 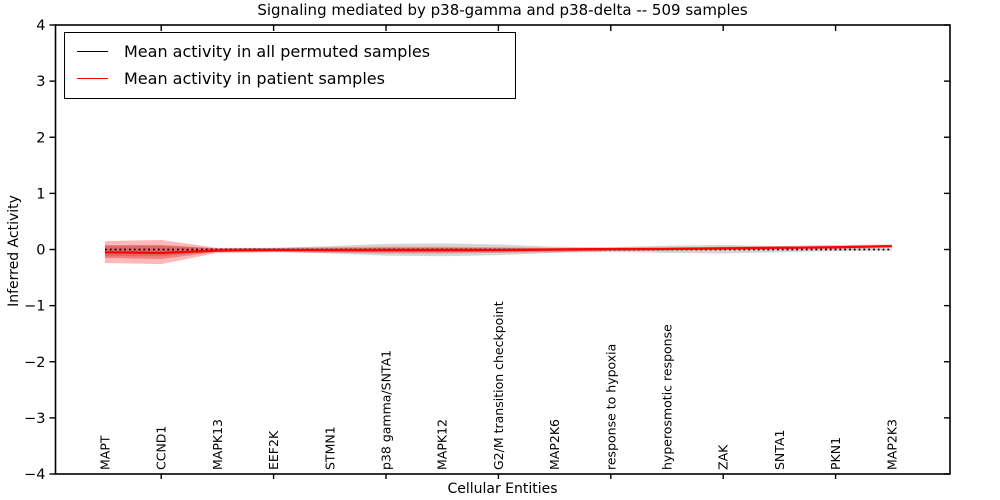 I want to click on permuted-line-sample, so click(x=92, y=51).